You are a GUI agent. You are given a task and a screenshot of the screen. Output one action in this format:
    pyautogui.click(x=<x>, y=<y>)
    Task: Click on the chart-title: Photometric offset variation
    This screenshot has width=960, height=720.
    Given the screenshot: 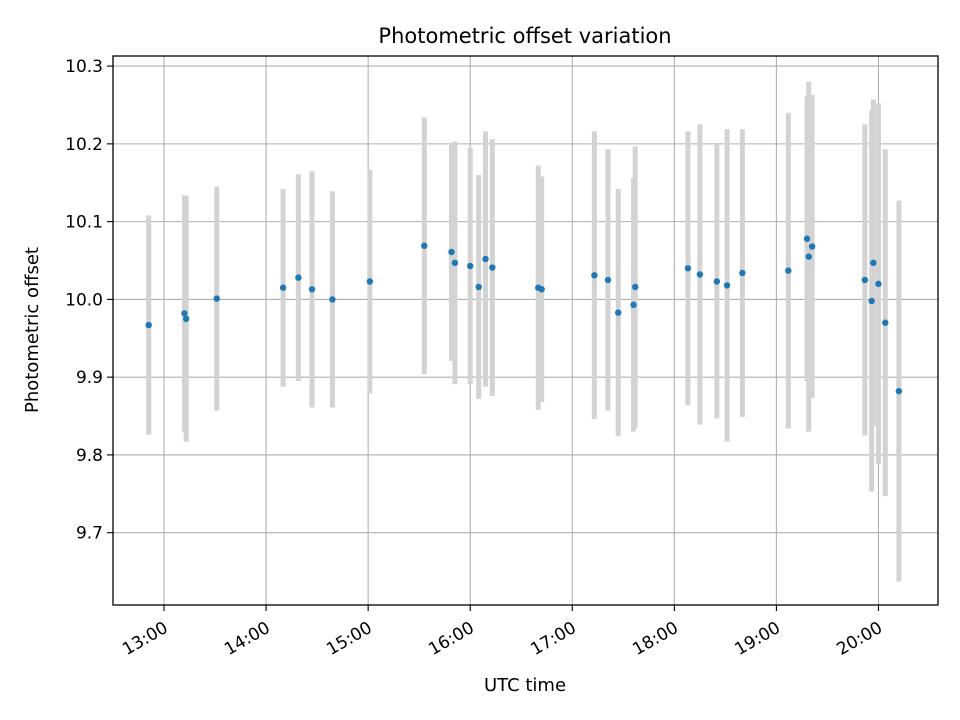 What is the action you would take?
    pyautogui.click(x=524, y=36)
    